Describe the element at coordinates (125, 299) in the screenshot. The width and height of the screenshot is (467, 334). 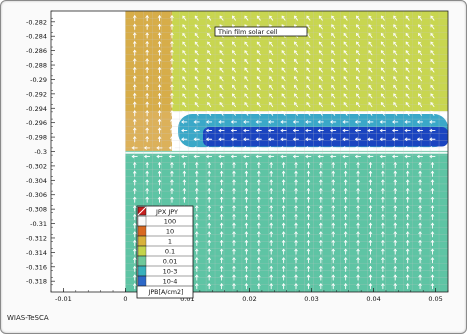
I see `x-tick-label: 0` at that location.